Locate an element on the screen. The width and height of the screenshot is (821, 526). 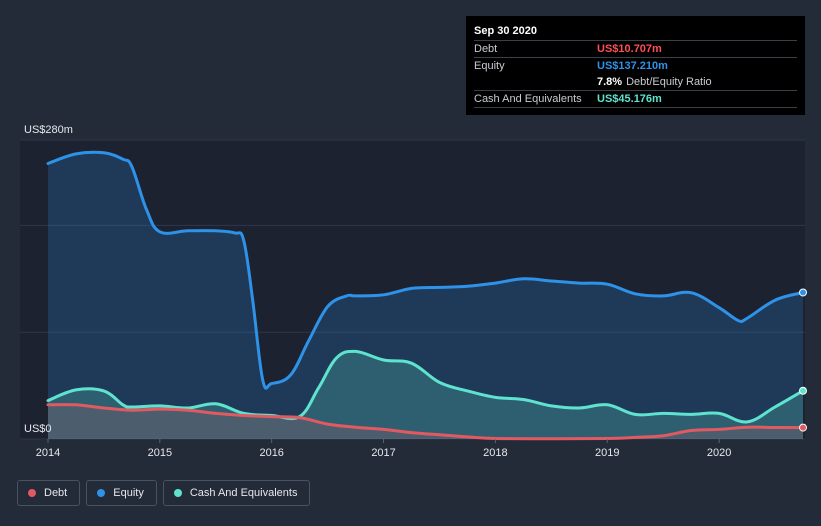
x-tick-label: 2017 is located at coordinates (383, 453).